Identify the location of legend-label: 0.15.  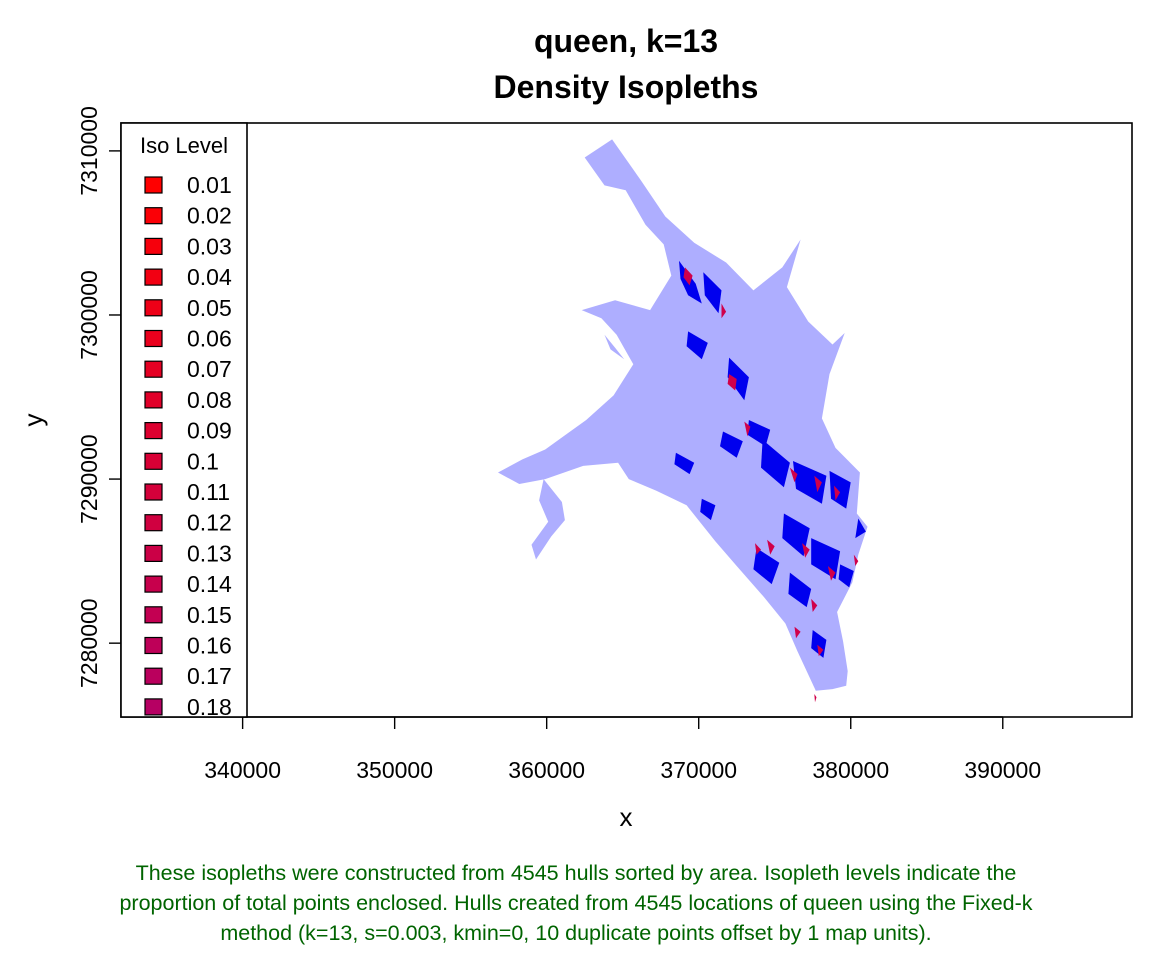
(209, 615).